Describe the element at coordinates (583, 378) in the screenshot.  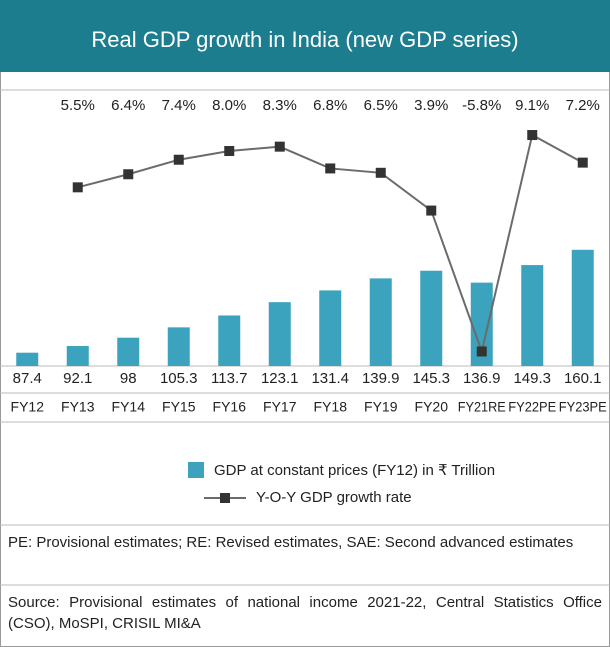
I see `value-label: 160.1` at that location.